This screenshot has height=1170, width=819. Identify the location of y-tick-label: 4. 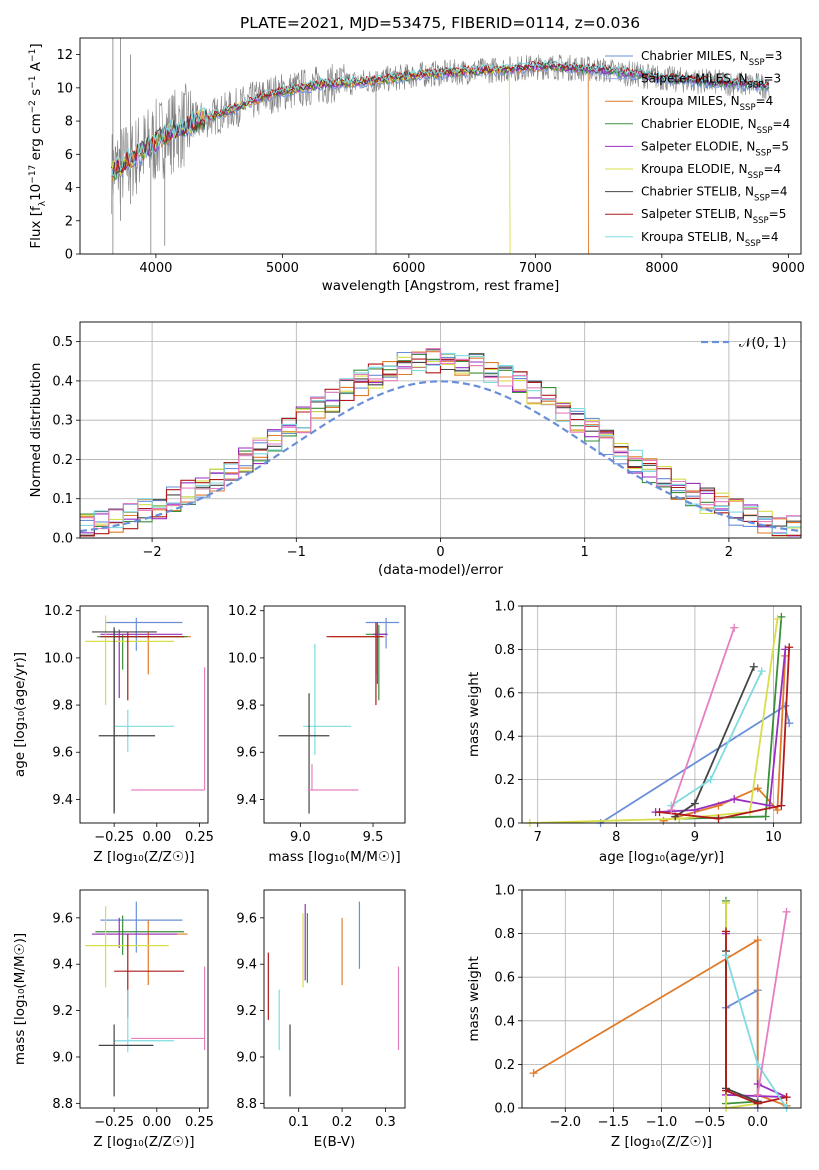
(69, 188).